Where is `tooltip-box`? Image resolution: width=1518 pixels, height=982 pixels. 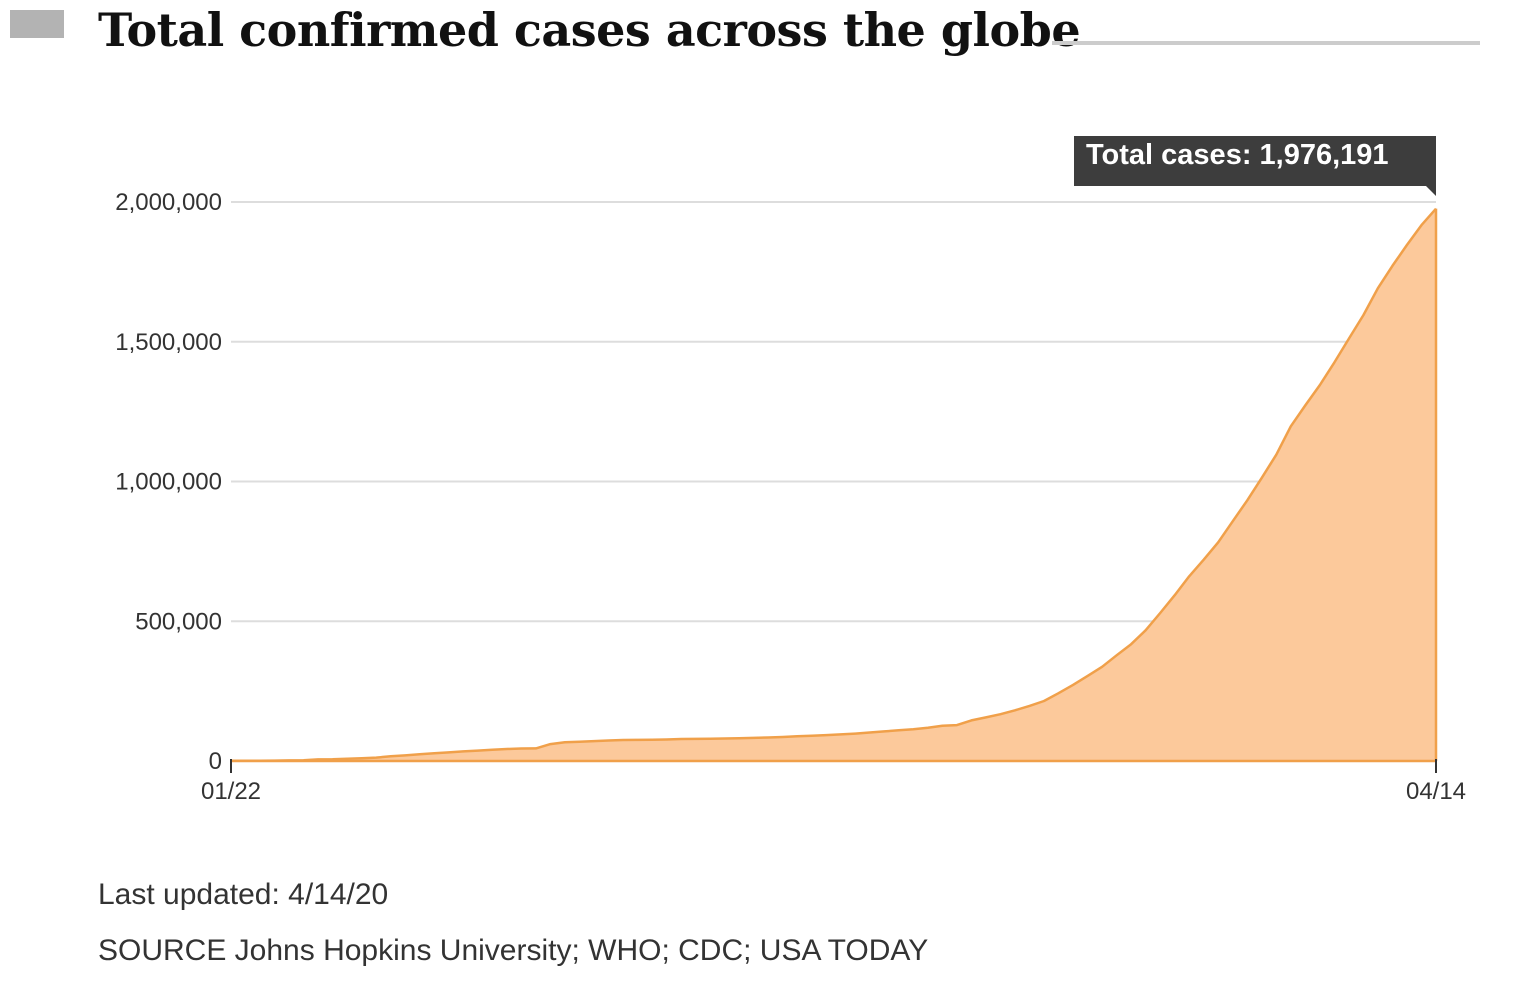 tooltip-box is located at coordinates (1255, 166).